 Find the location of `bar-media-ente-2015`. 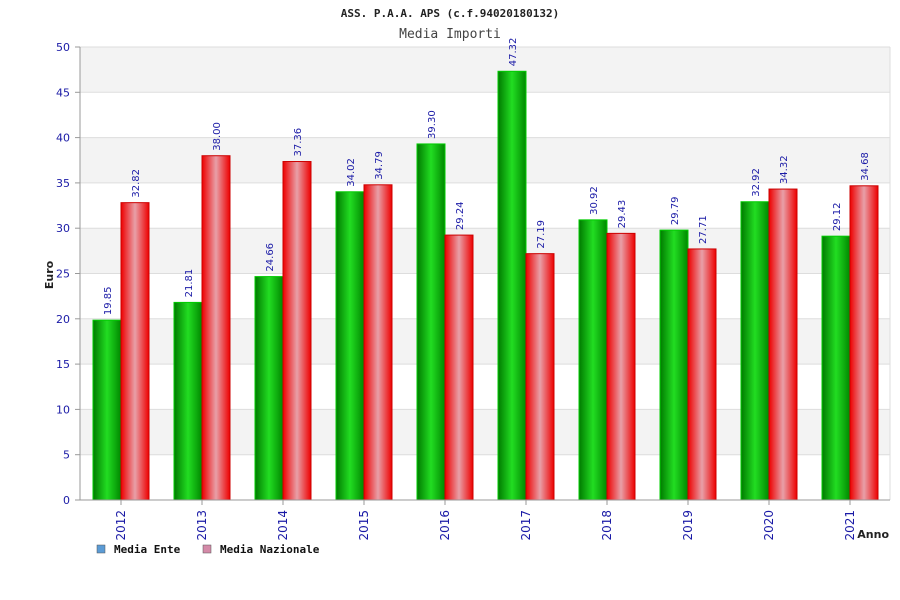

bar-media-ente-2015 is located at coordinates (350, 346).